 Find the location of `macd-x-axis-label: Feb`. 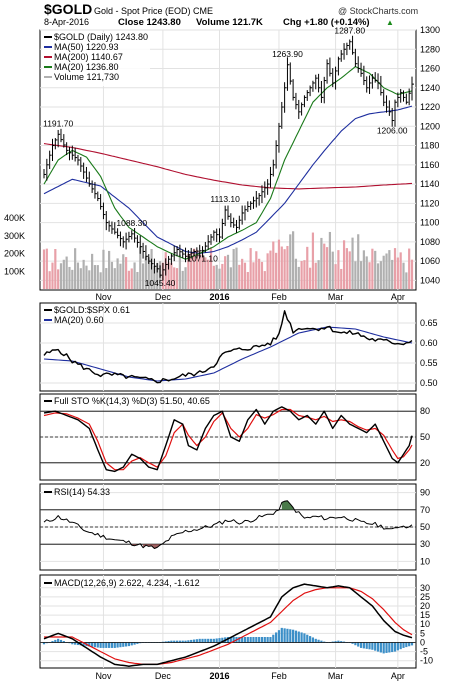

macd-x-axis-label: Feb is located at coordinates (279, 676).